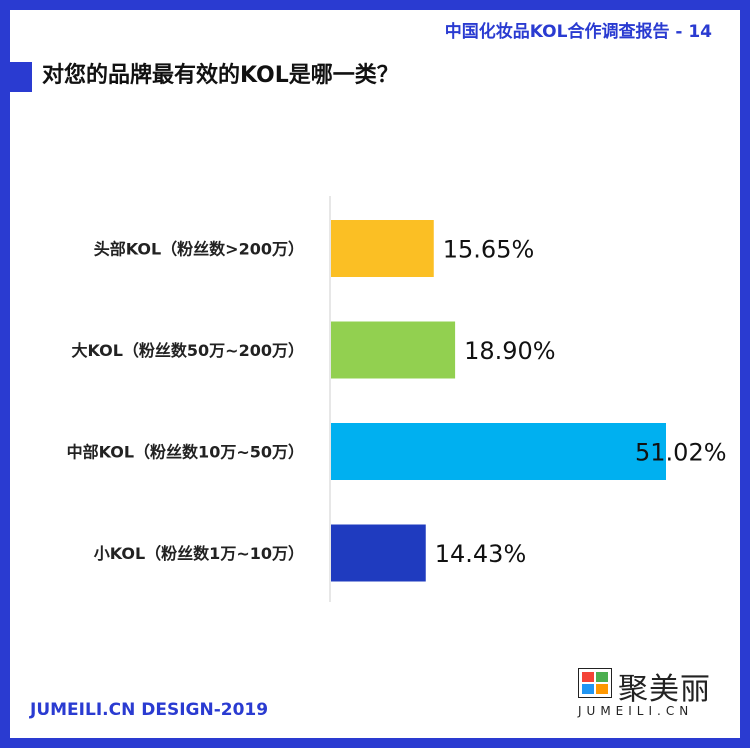 This screenshot has width=750, height=748. What do you see at coordinates (481, 554) in the screenshot?
I see `value-label-4: 14.43%` at bounding box center [481, 554].